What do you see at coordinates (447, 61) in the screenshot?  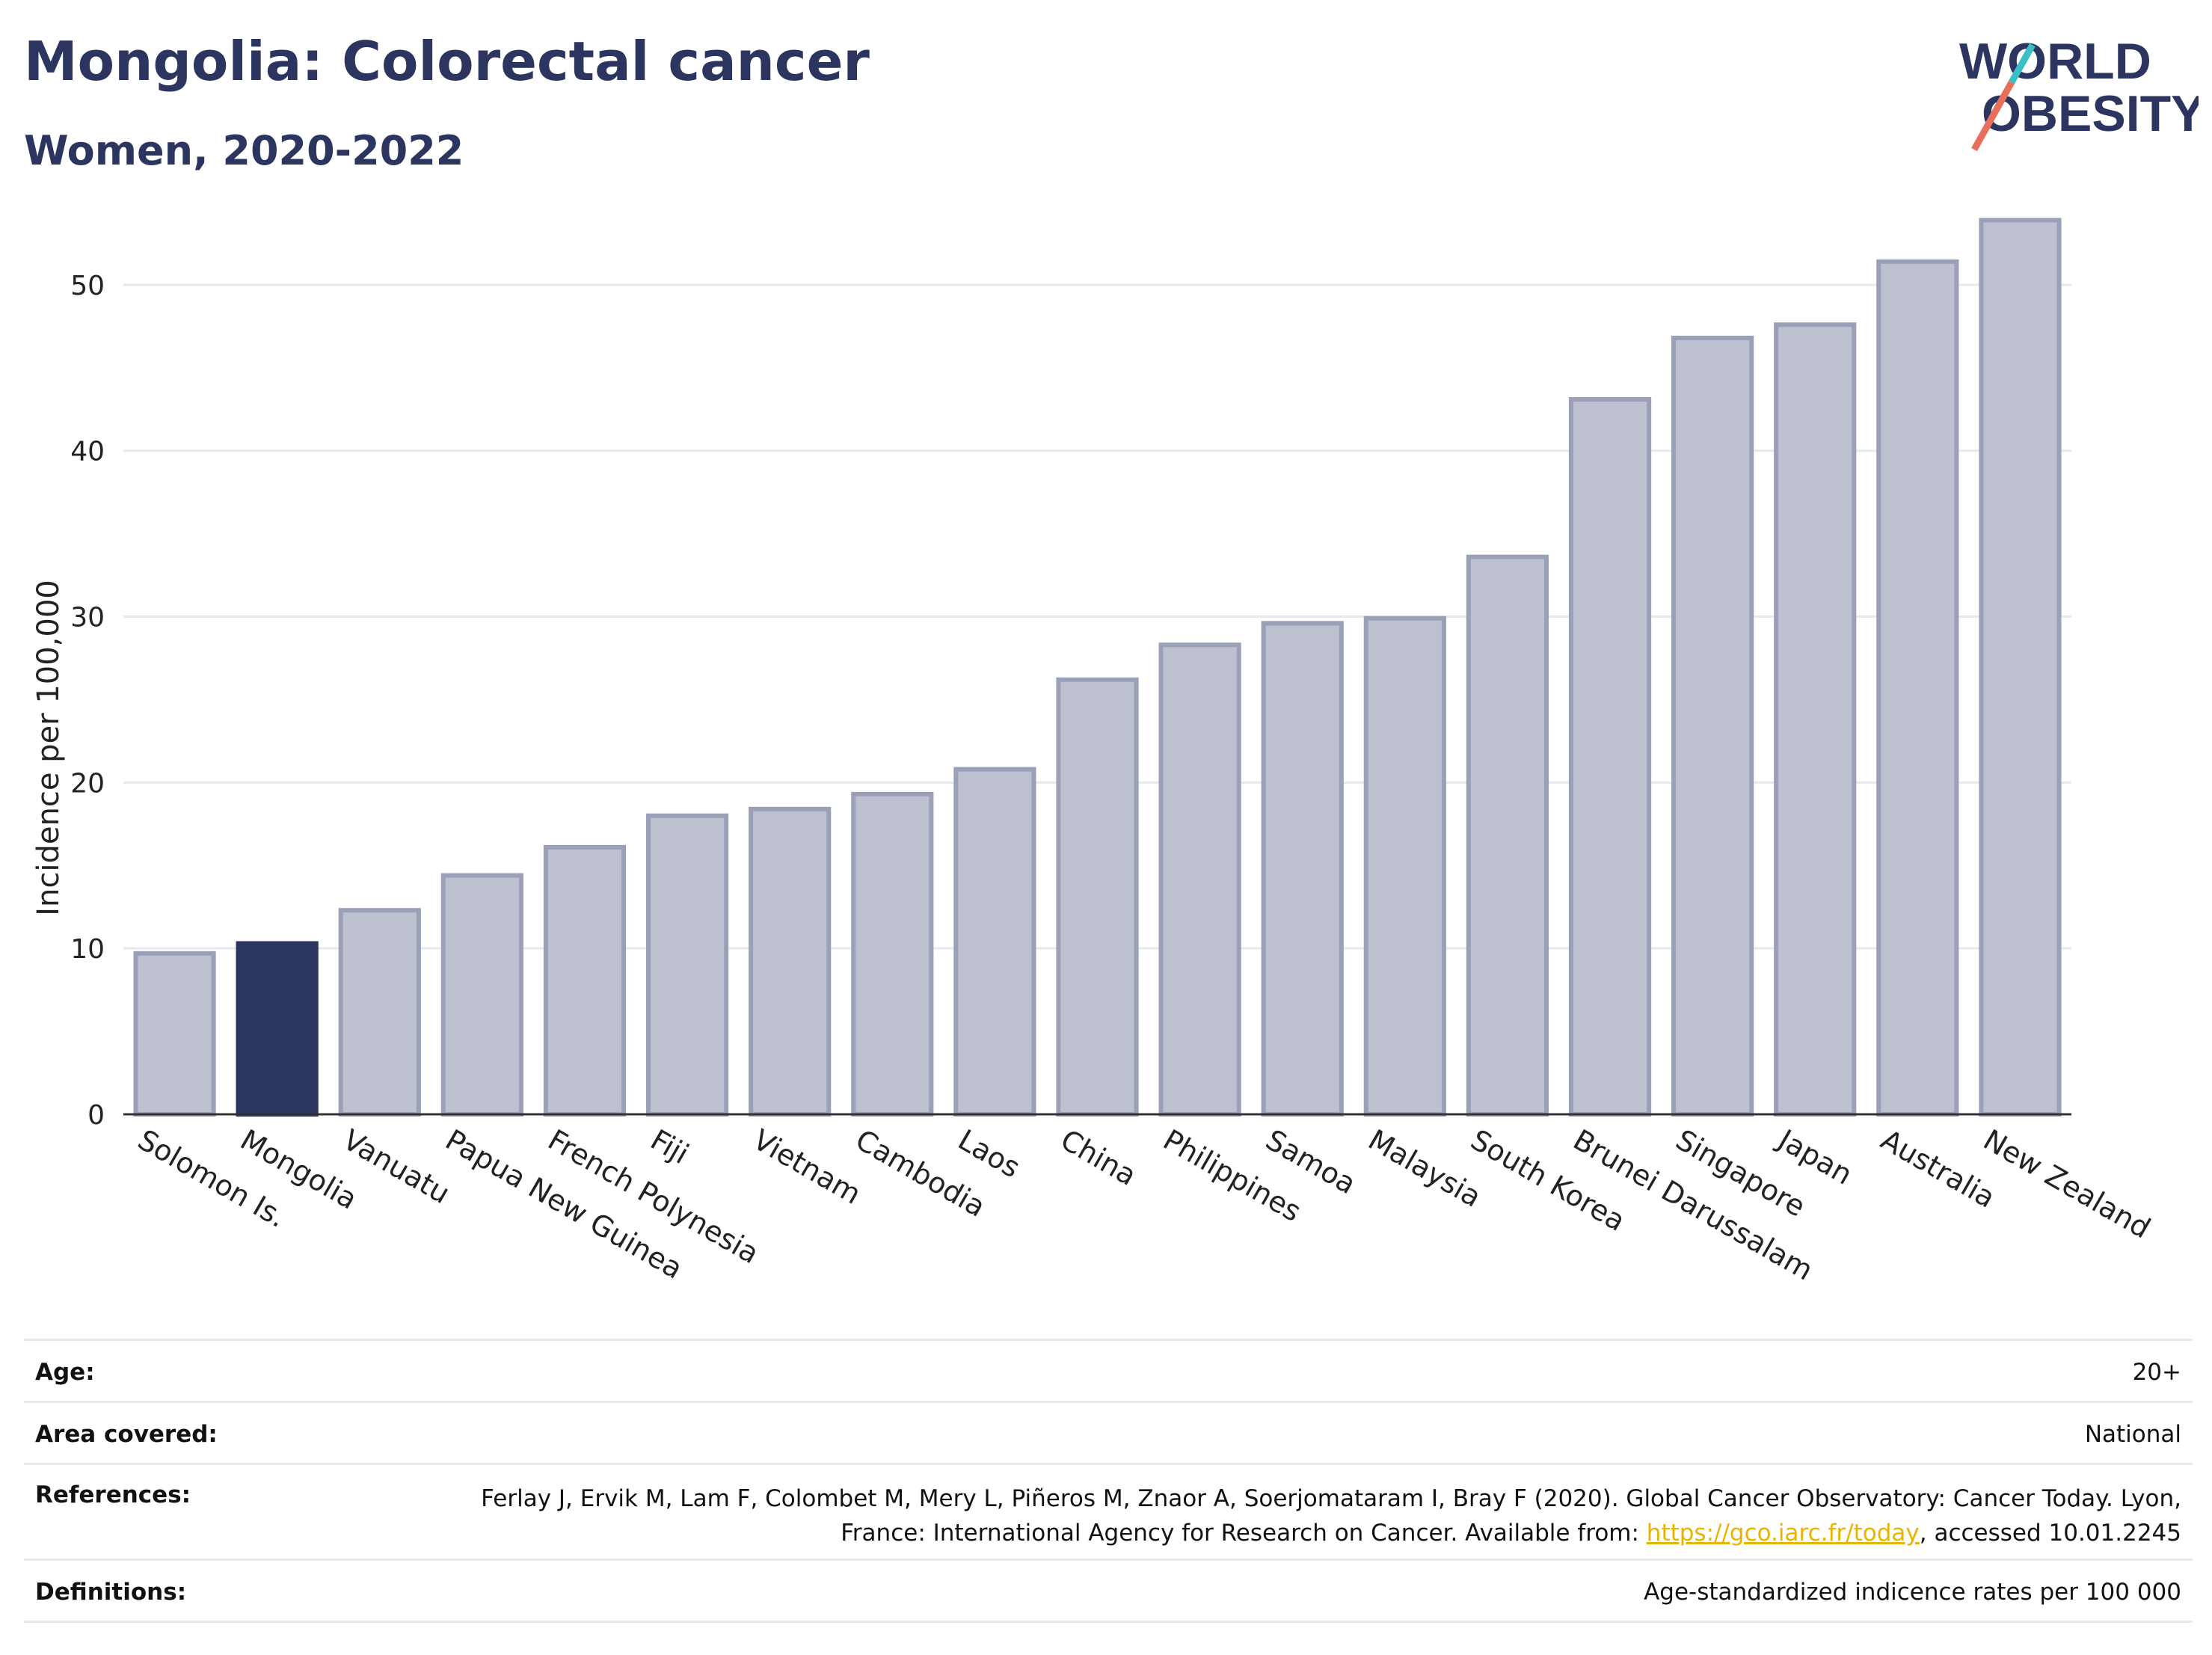 I see `chart-title: Mongolia: Colorectal cancer` at bounding box center [447, 61].